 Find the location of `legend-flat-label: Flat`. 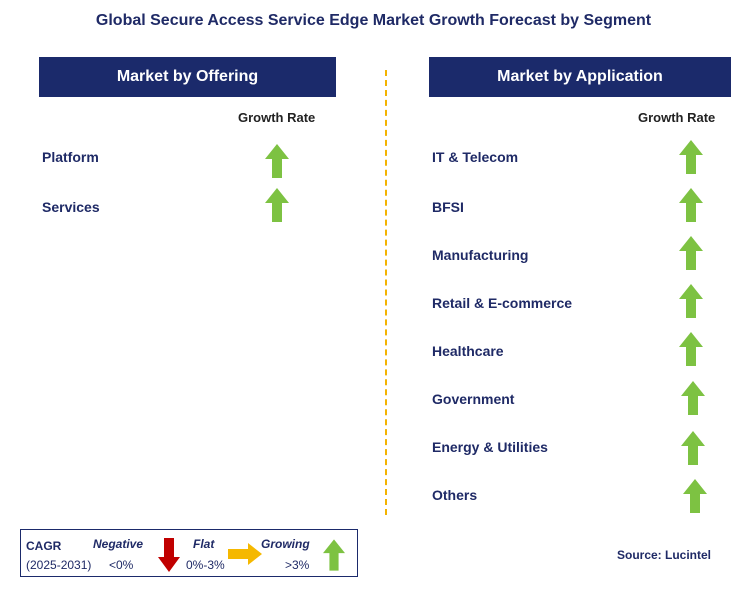

legend-flat-label: Flat is located at coordinates (204, 544).